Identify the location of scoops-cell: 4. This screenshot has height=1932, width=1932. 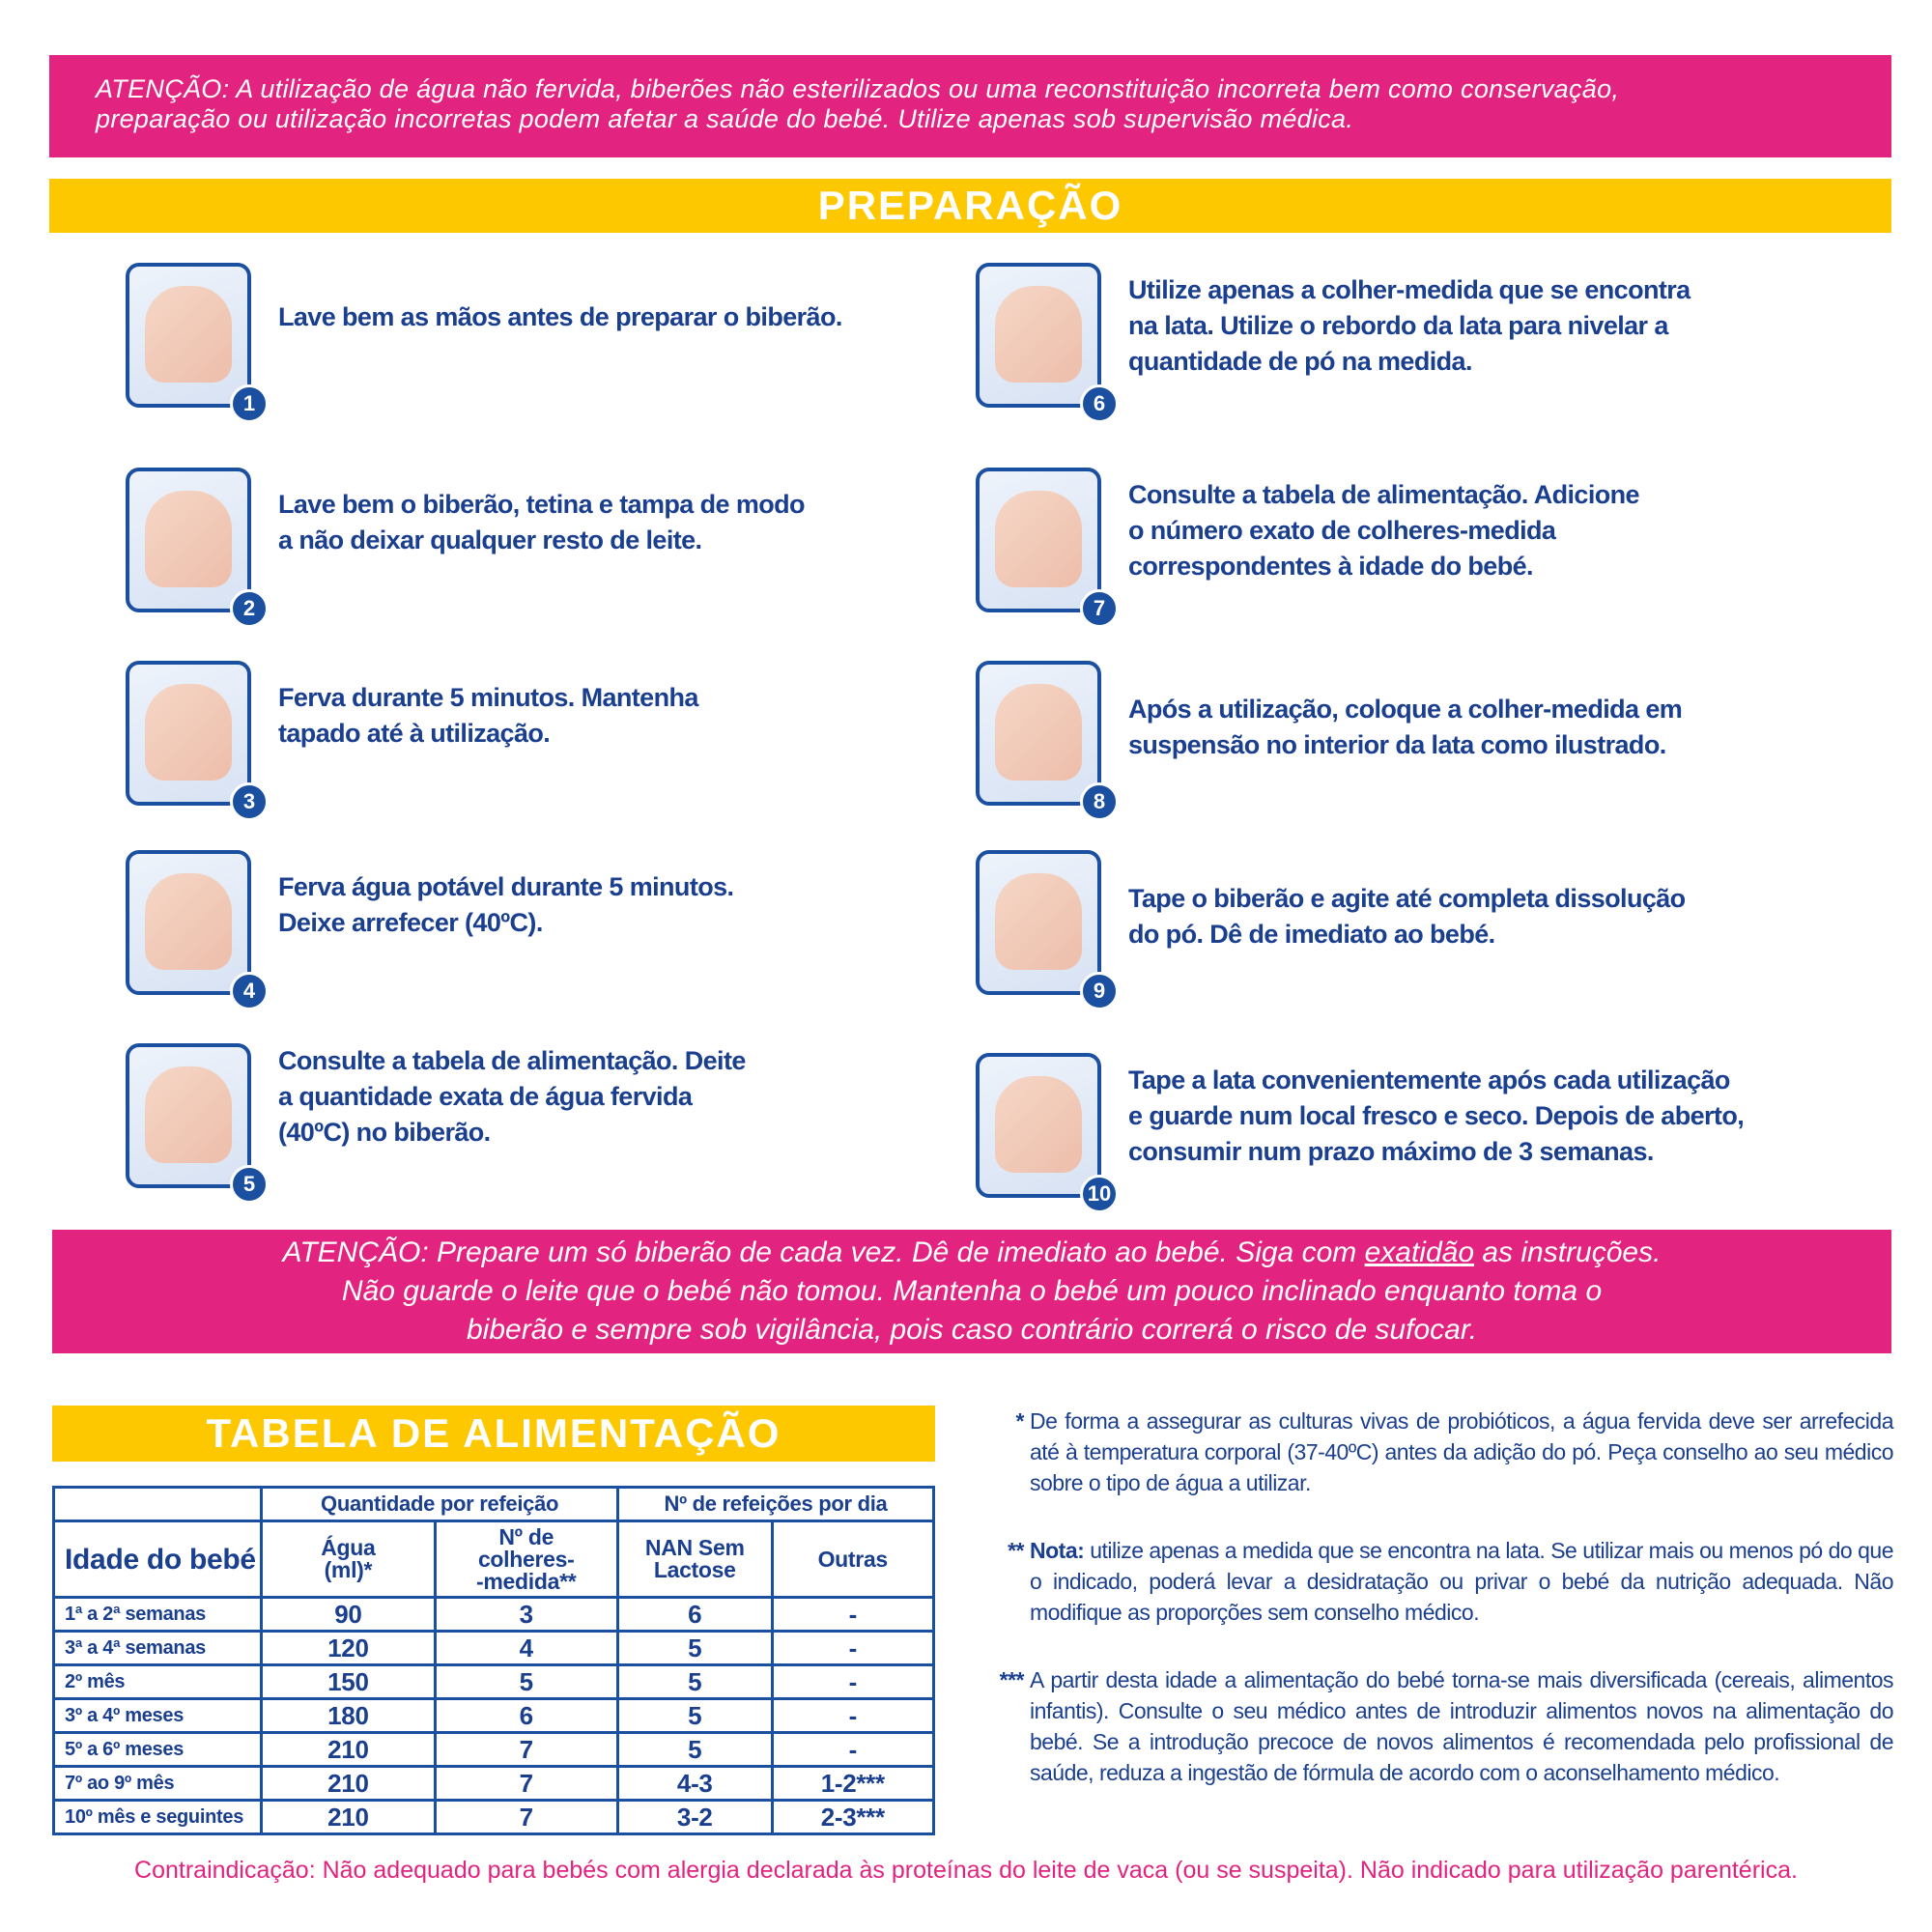
(526, 1648).